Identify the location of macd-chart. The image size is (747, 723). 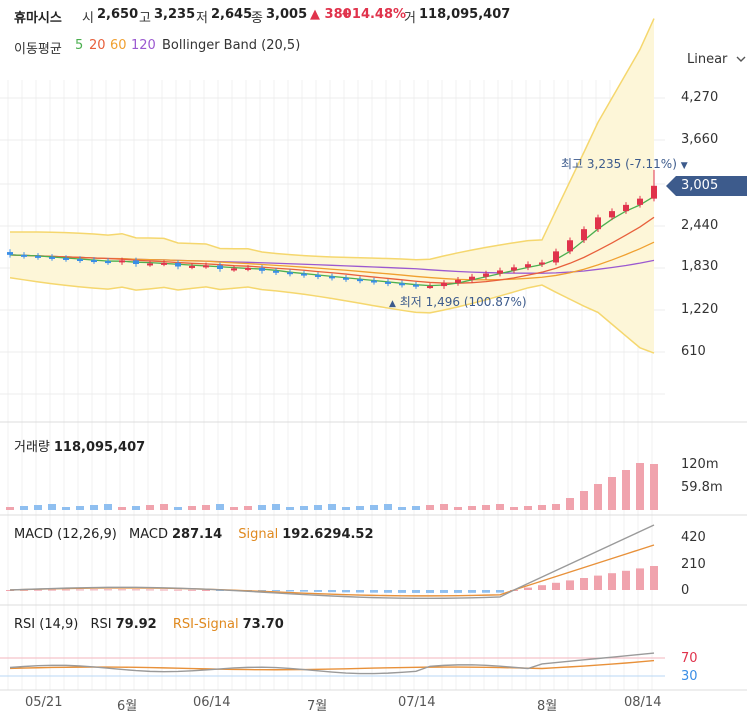
(332, 562).